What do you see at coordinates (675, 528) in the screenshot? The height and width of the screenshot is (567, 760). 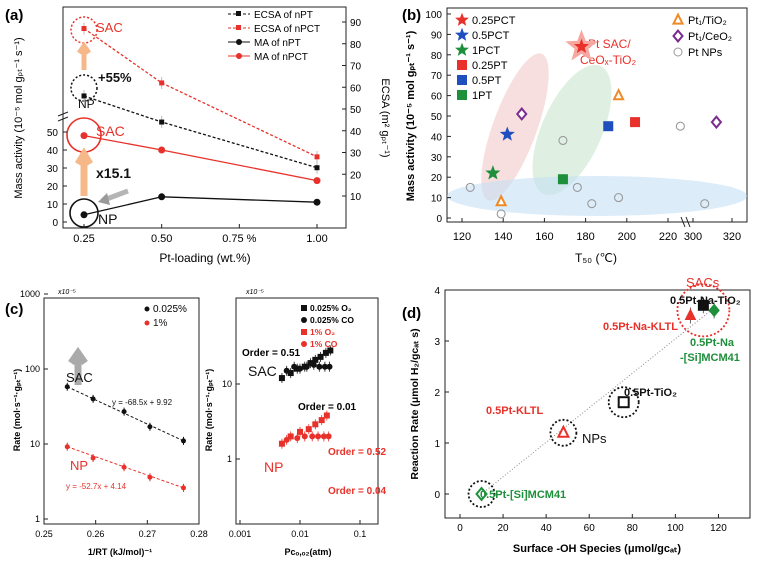 I see `x-tick-label: 100` at bounding box center [675, 528].